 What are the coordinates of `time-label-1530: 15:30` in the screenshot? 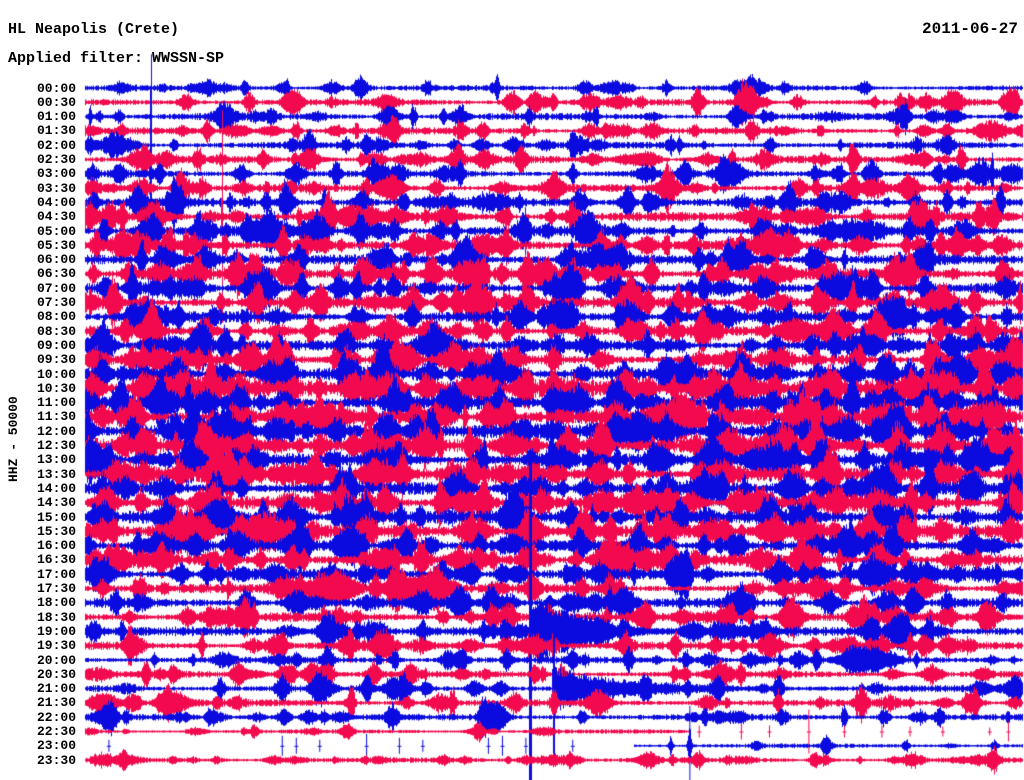 It's located at (56, 531).